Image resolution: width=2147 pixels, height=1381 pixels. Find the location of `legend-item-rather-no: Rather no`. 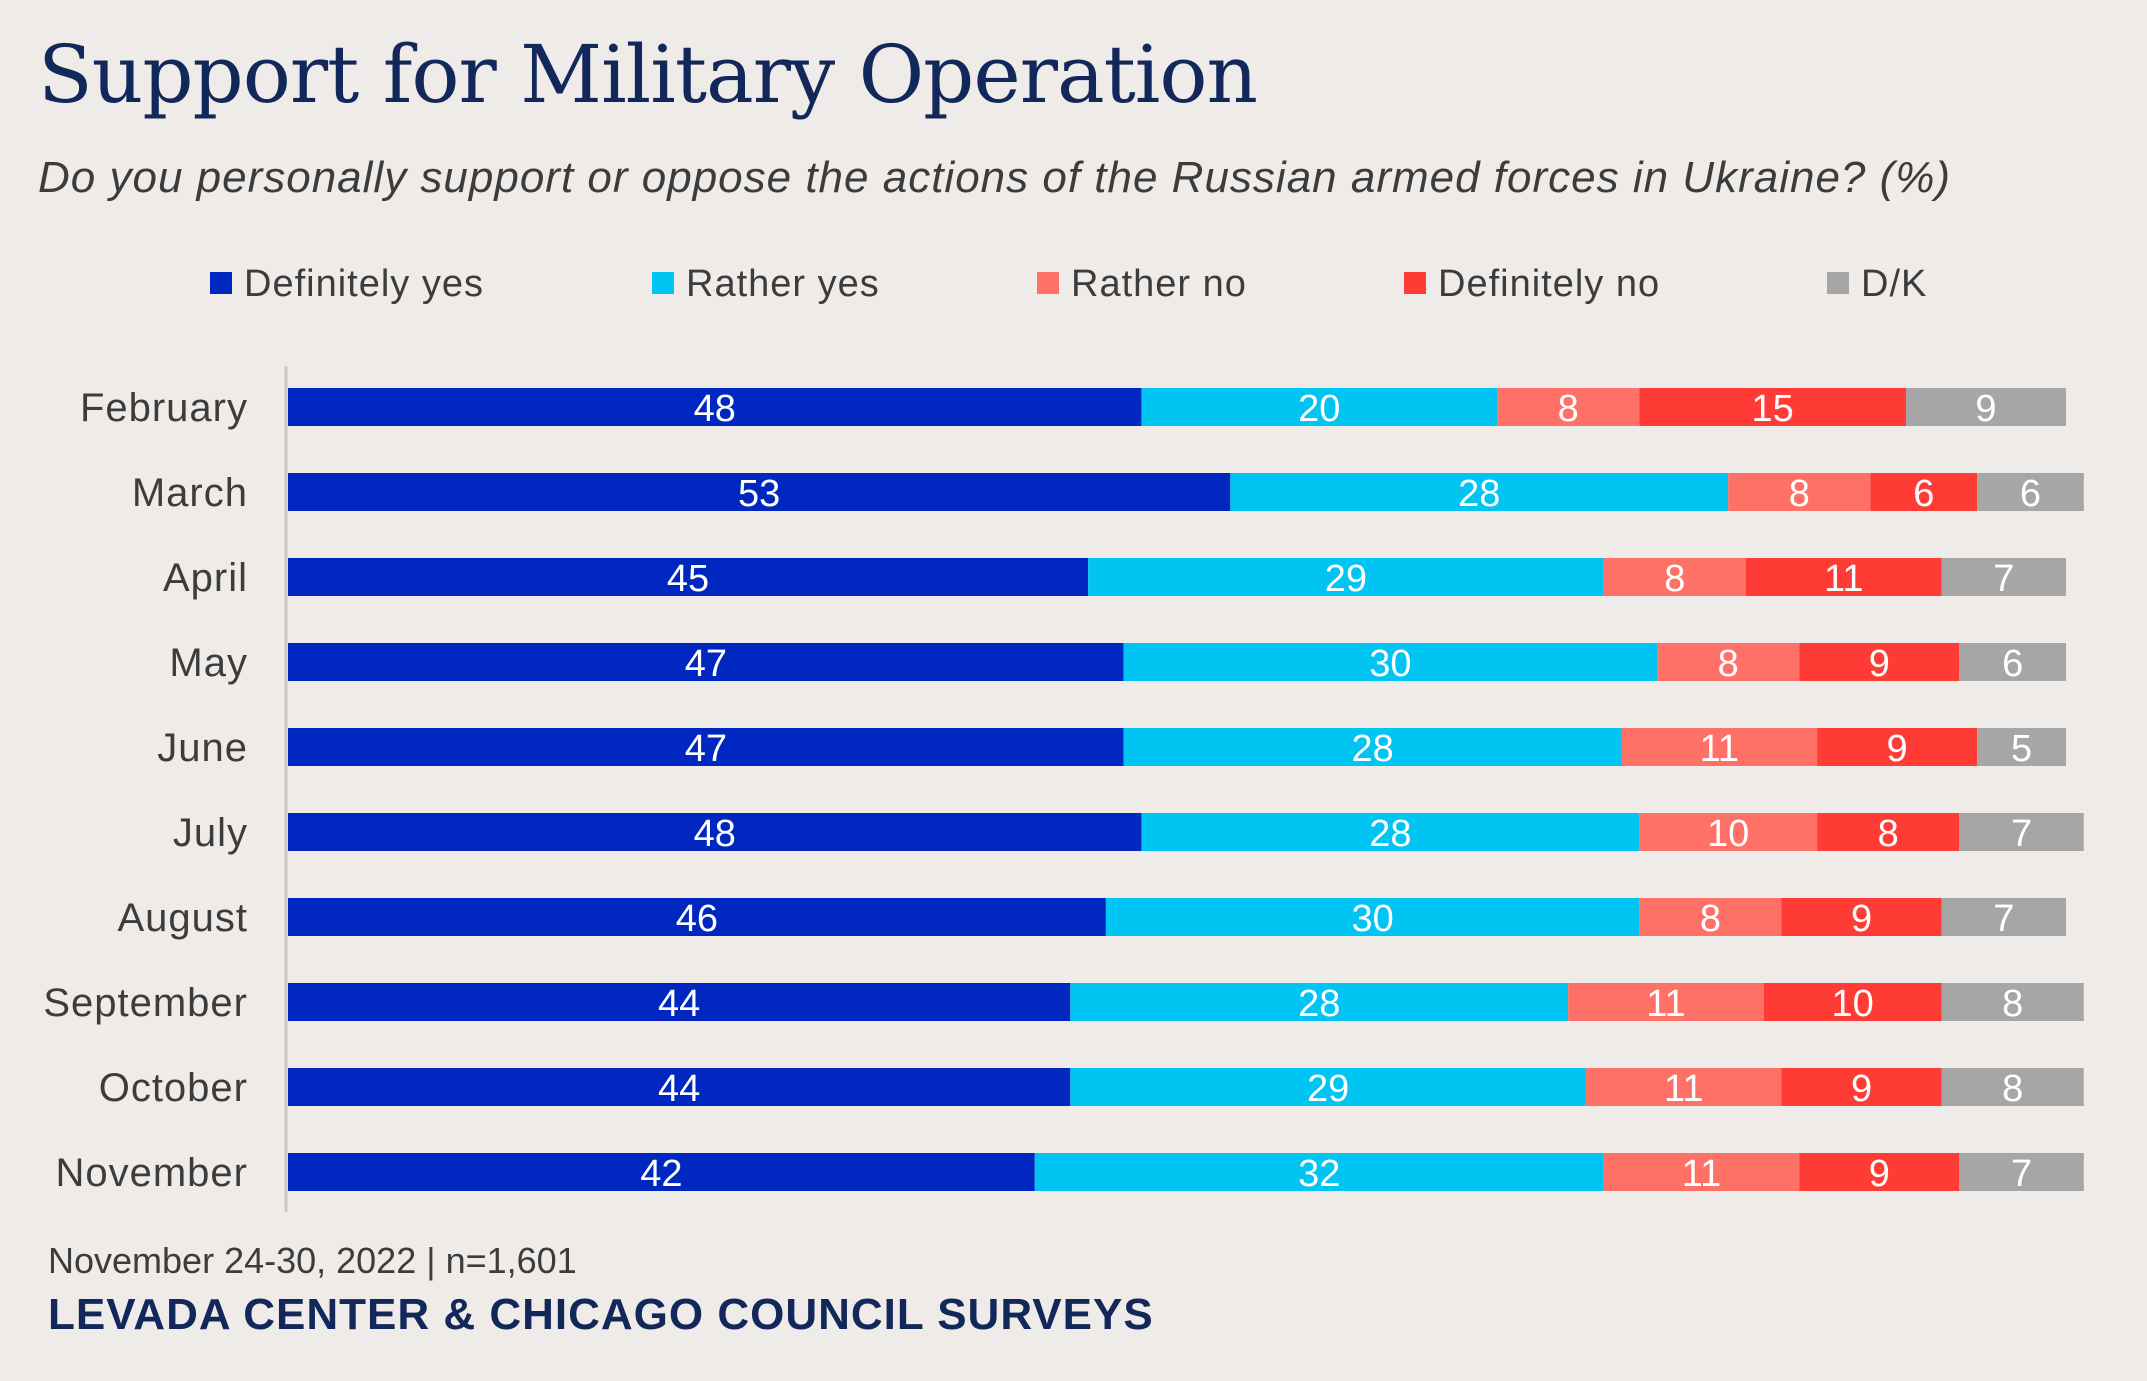

legend-item-rather-no: Rather no is located at coordinates (1142, 284).